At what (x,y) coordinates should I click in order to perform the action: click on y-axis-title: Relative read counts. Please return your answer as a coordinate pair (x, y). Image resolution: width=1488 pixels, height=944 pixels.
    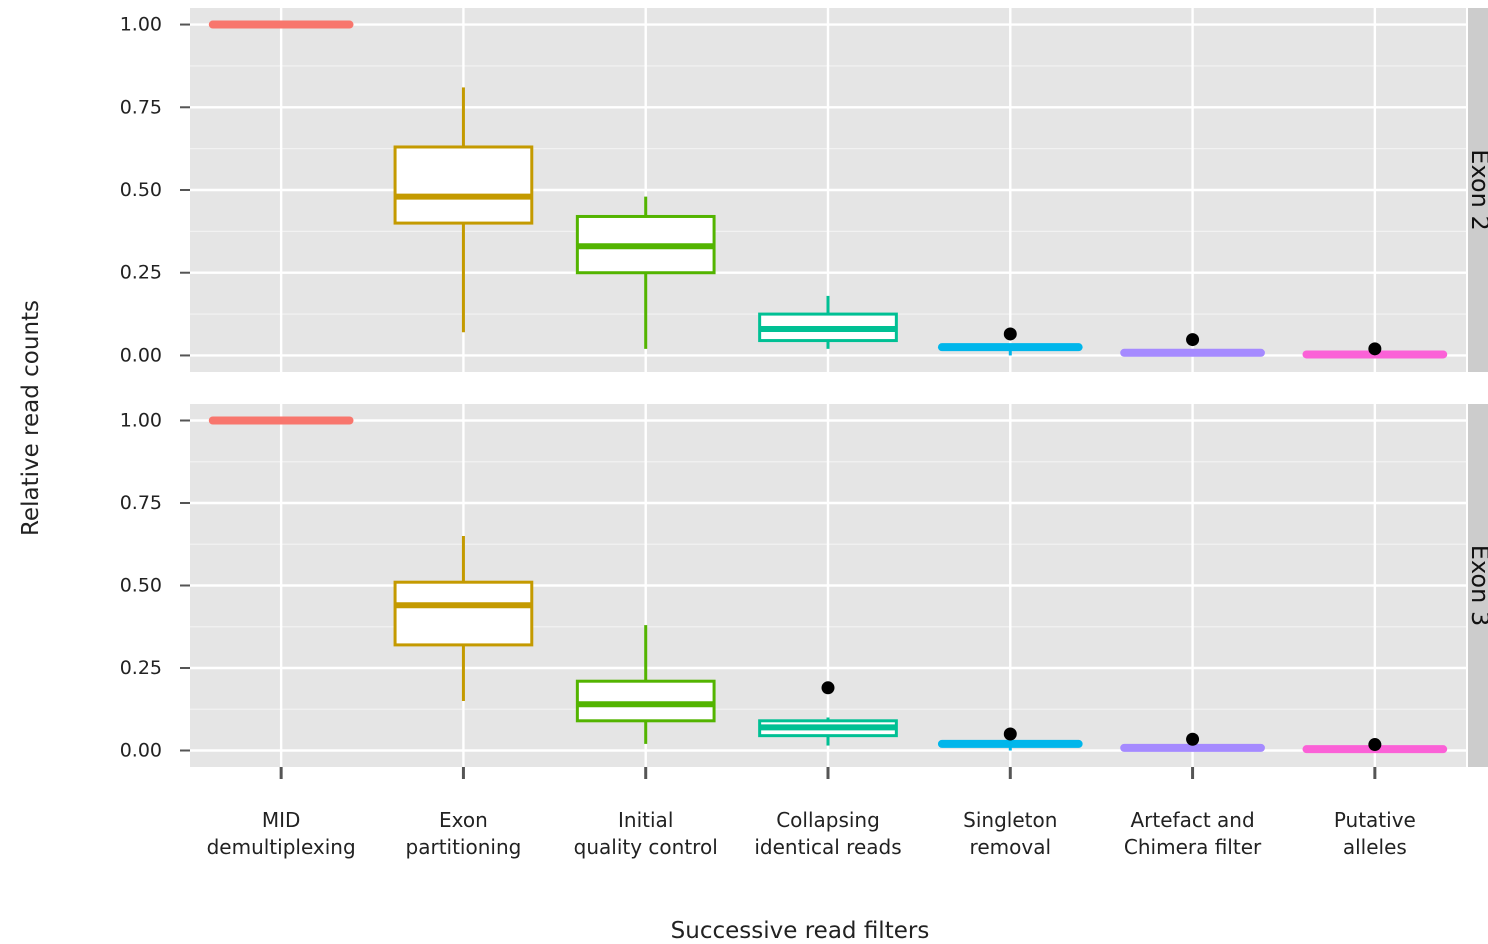
    Looking at the image, I should click on (31, 418).